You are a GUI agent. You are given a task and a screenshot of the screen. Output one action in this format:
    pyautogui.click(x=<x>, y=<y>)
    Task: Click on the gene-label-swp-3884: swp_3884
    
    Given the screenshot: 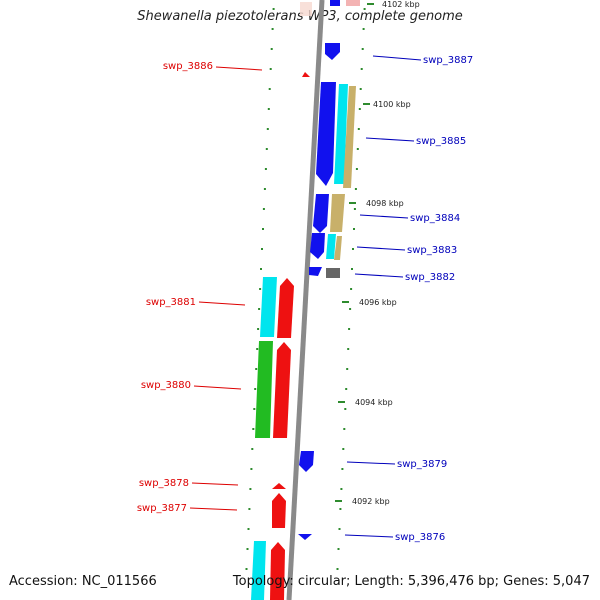 What is the action you would take?
    pyautogui.click(x=435, y=218)
    